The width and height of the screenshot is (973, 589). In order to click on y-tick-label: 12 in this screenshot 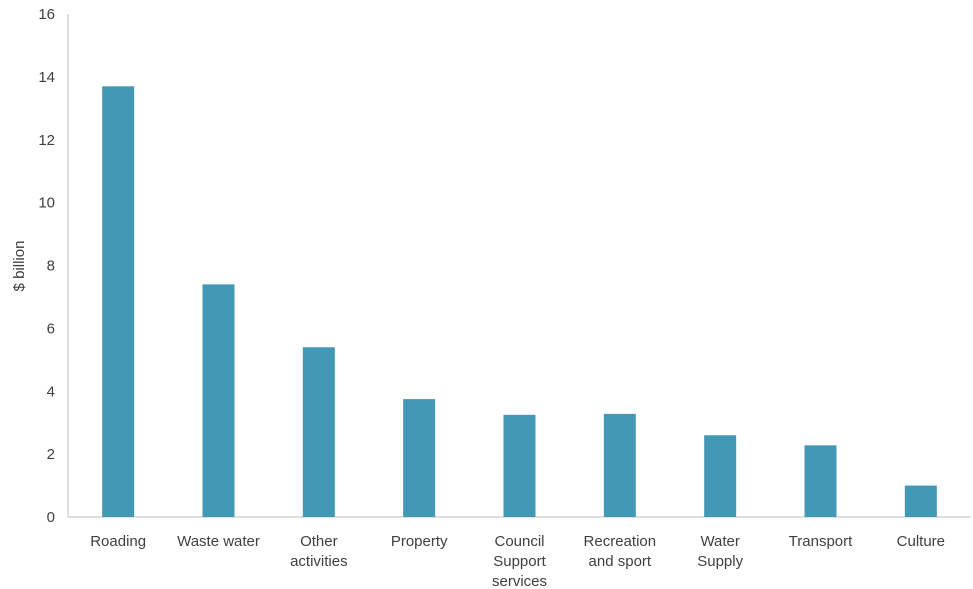, I will do `click(46, 140)`.